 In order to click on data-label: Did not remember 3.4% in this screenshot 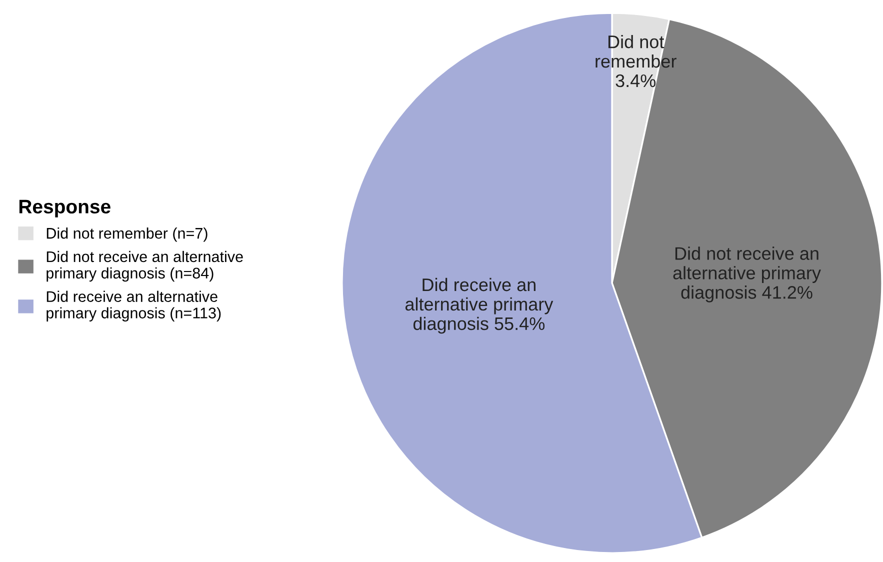, I will do `click(636, 61)`.